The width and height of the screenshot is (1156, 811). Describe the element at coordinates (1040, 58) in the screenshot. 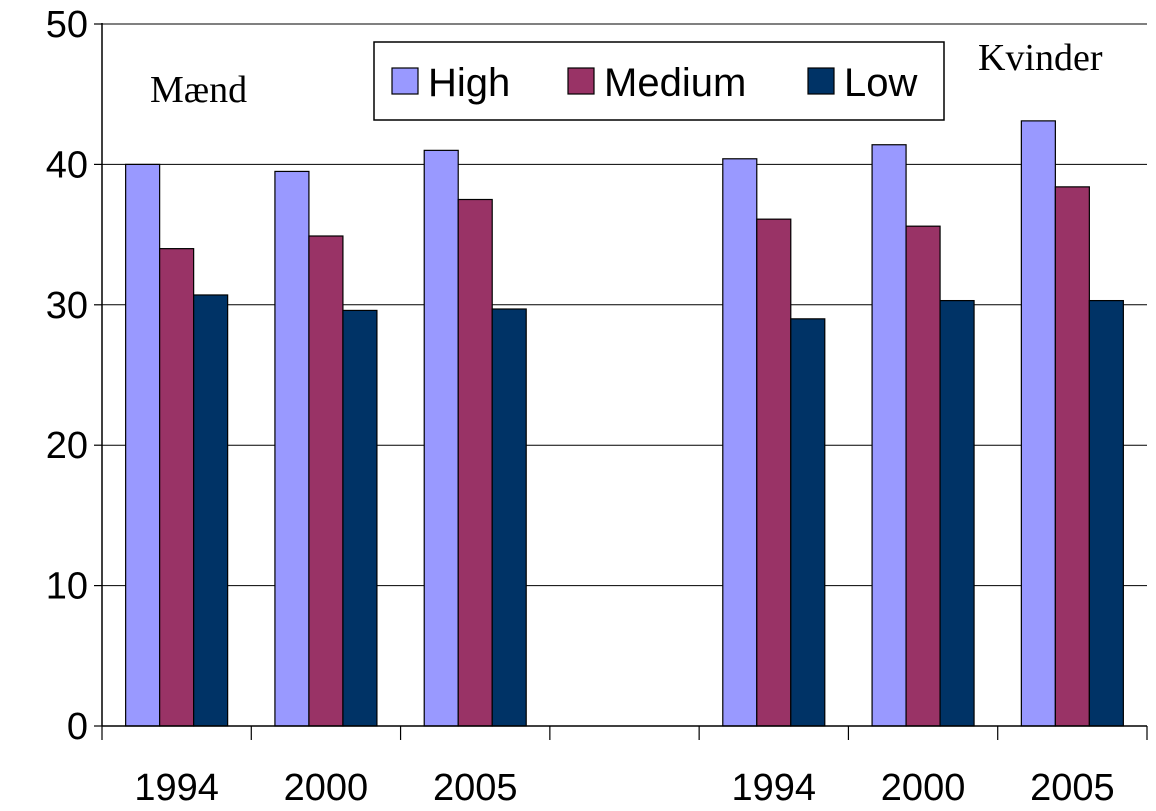

I see `group-label-kvinder: Kvinder` at that location.